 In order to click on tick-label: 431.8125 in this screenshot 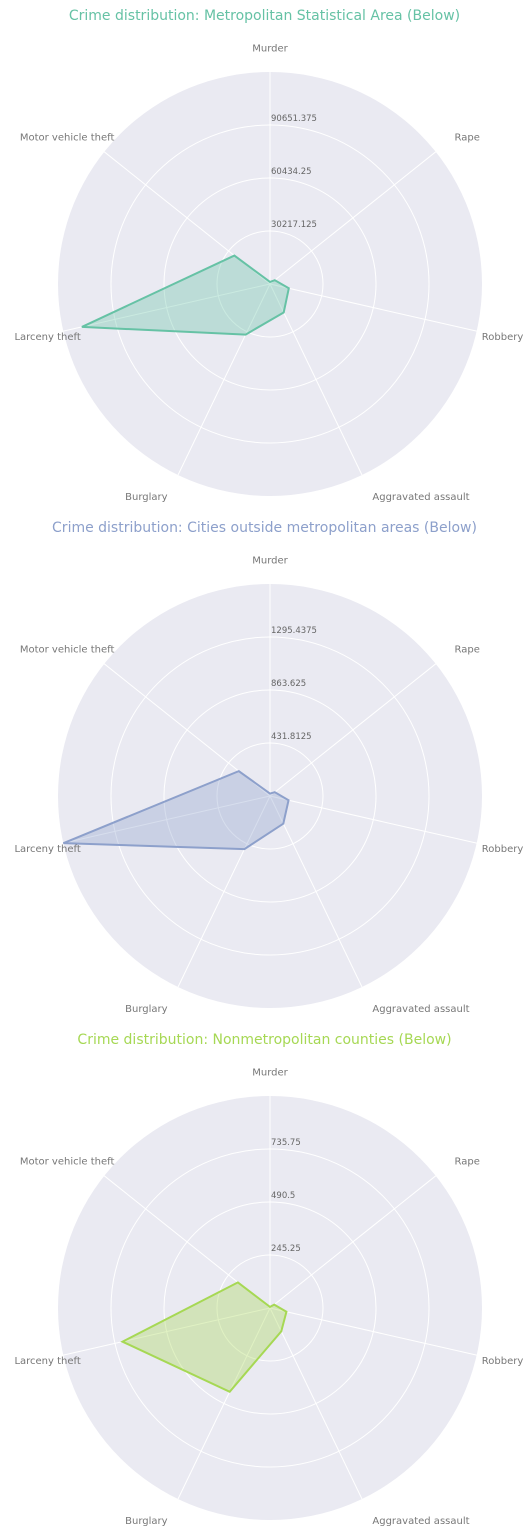, I will do `click(291, 737)`.